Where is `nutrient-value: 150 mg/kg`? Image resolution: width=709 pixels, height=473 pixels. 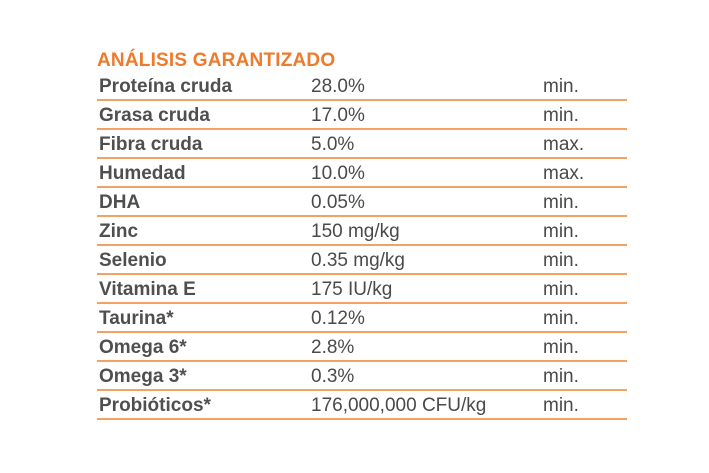
nutrient-value: 150 mg/kg is located at coordinates (355, 231).